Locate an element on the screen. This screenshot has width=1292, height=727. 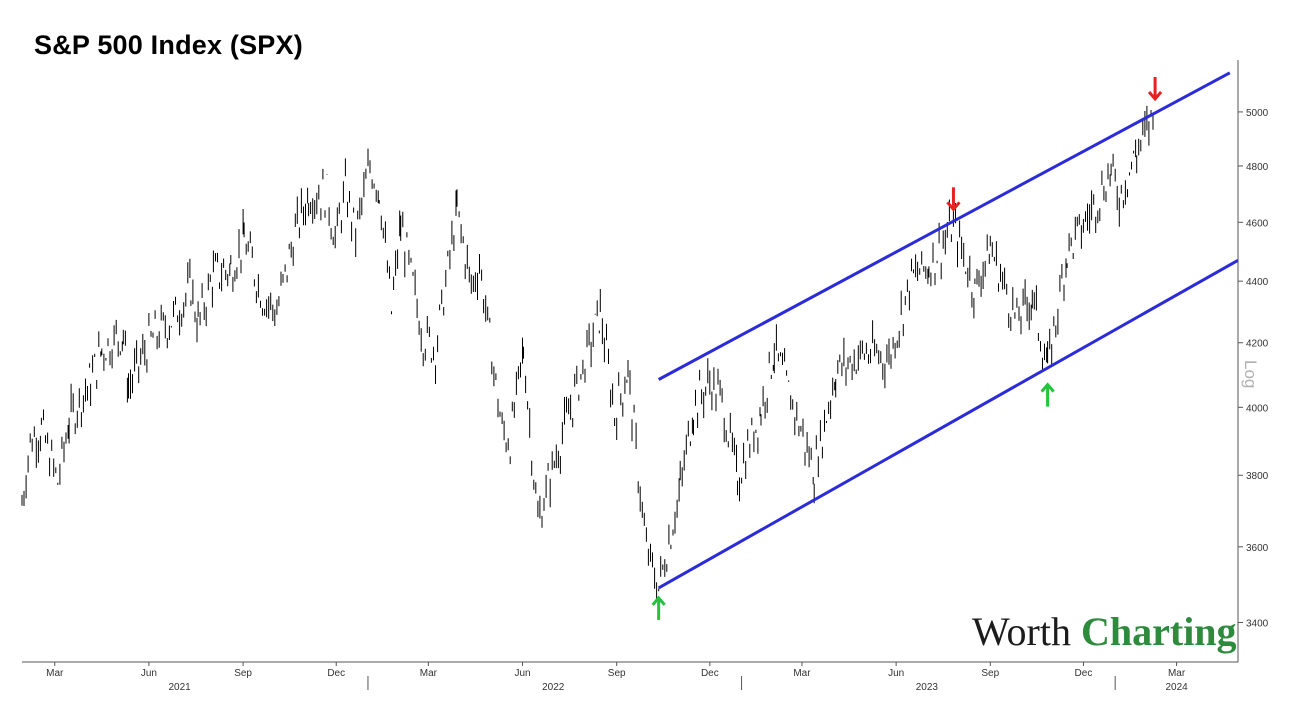
x-year-label: 2022 is located at coordinates (553, 687).